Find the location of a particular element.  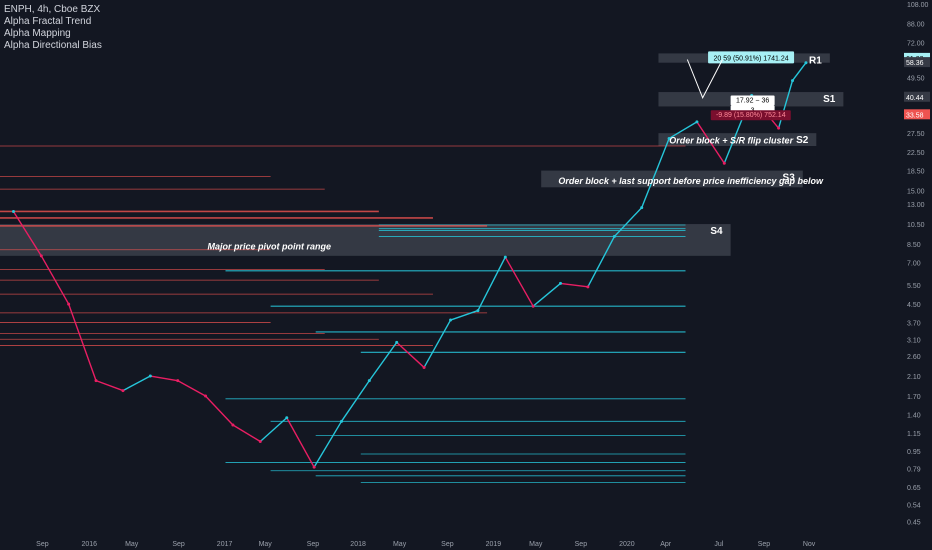

indicator-alpha-mapping: Alpha Mapping is located at coordinates (37, 33).